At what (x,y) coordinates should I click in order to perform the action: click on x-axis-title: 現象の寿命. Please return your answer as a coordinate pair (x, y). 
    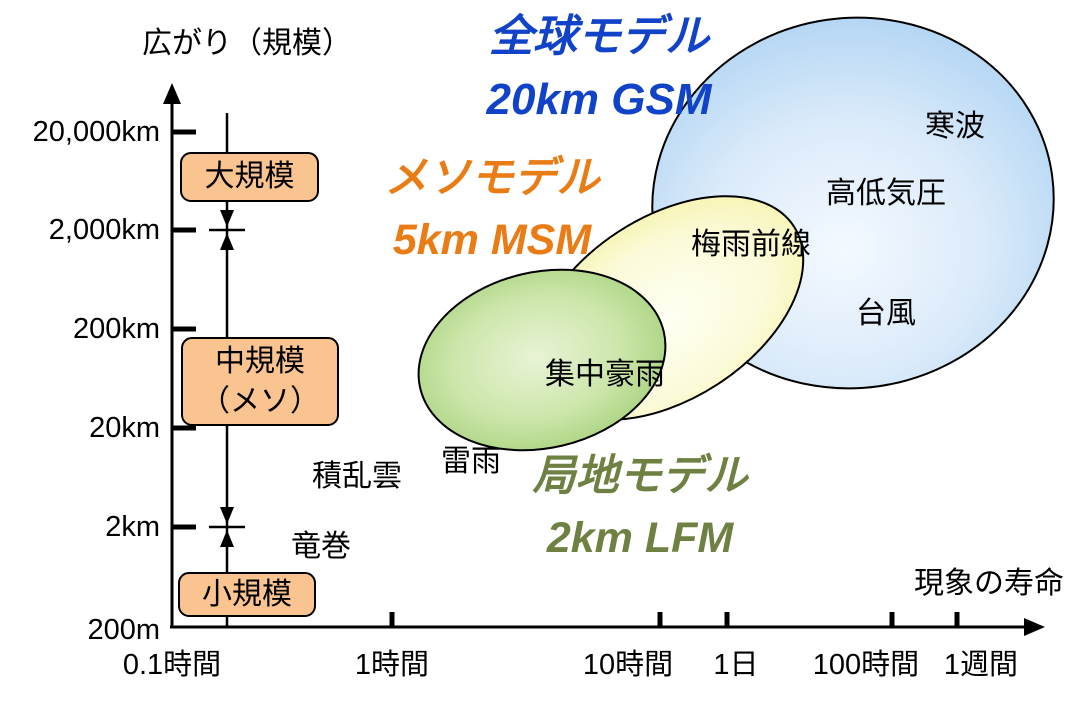
    Looking at the image, I should click on (989, 583).